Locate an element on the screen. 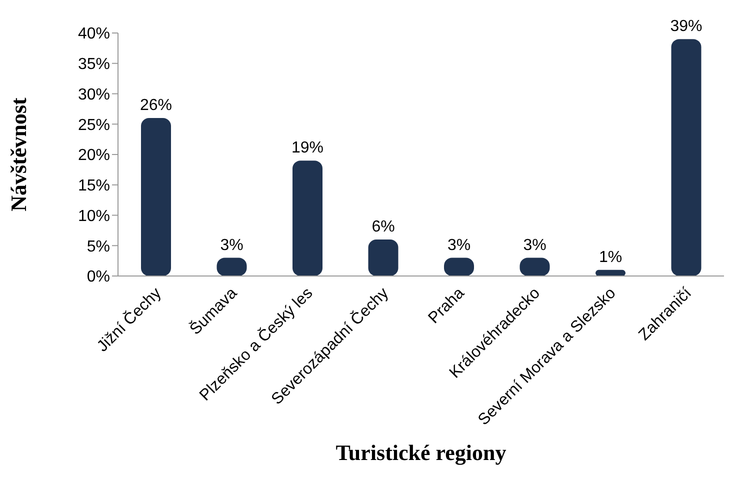 Image resolution: width=742 pixels, height=486 pixels. y-tick-label: 0% is located at coordinates (98, 277).